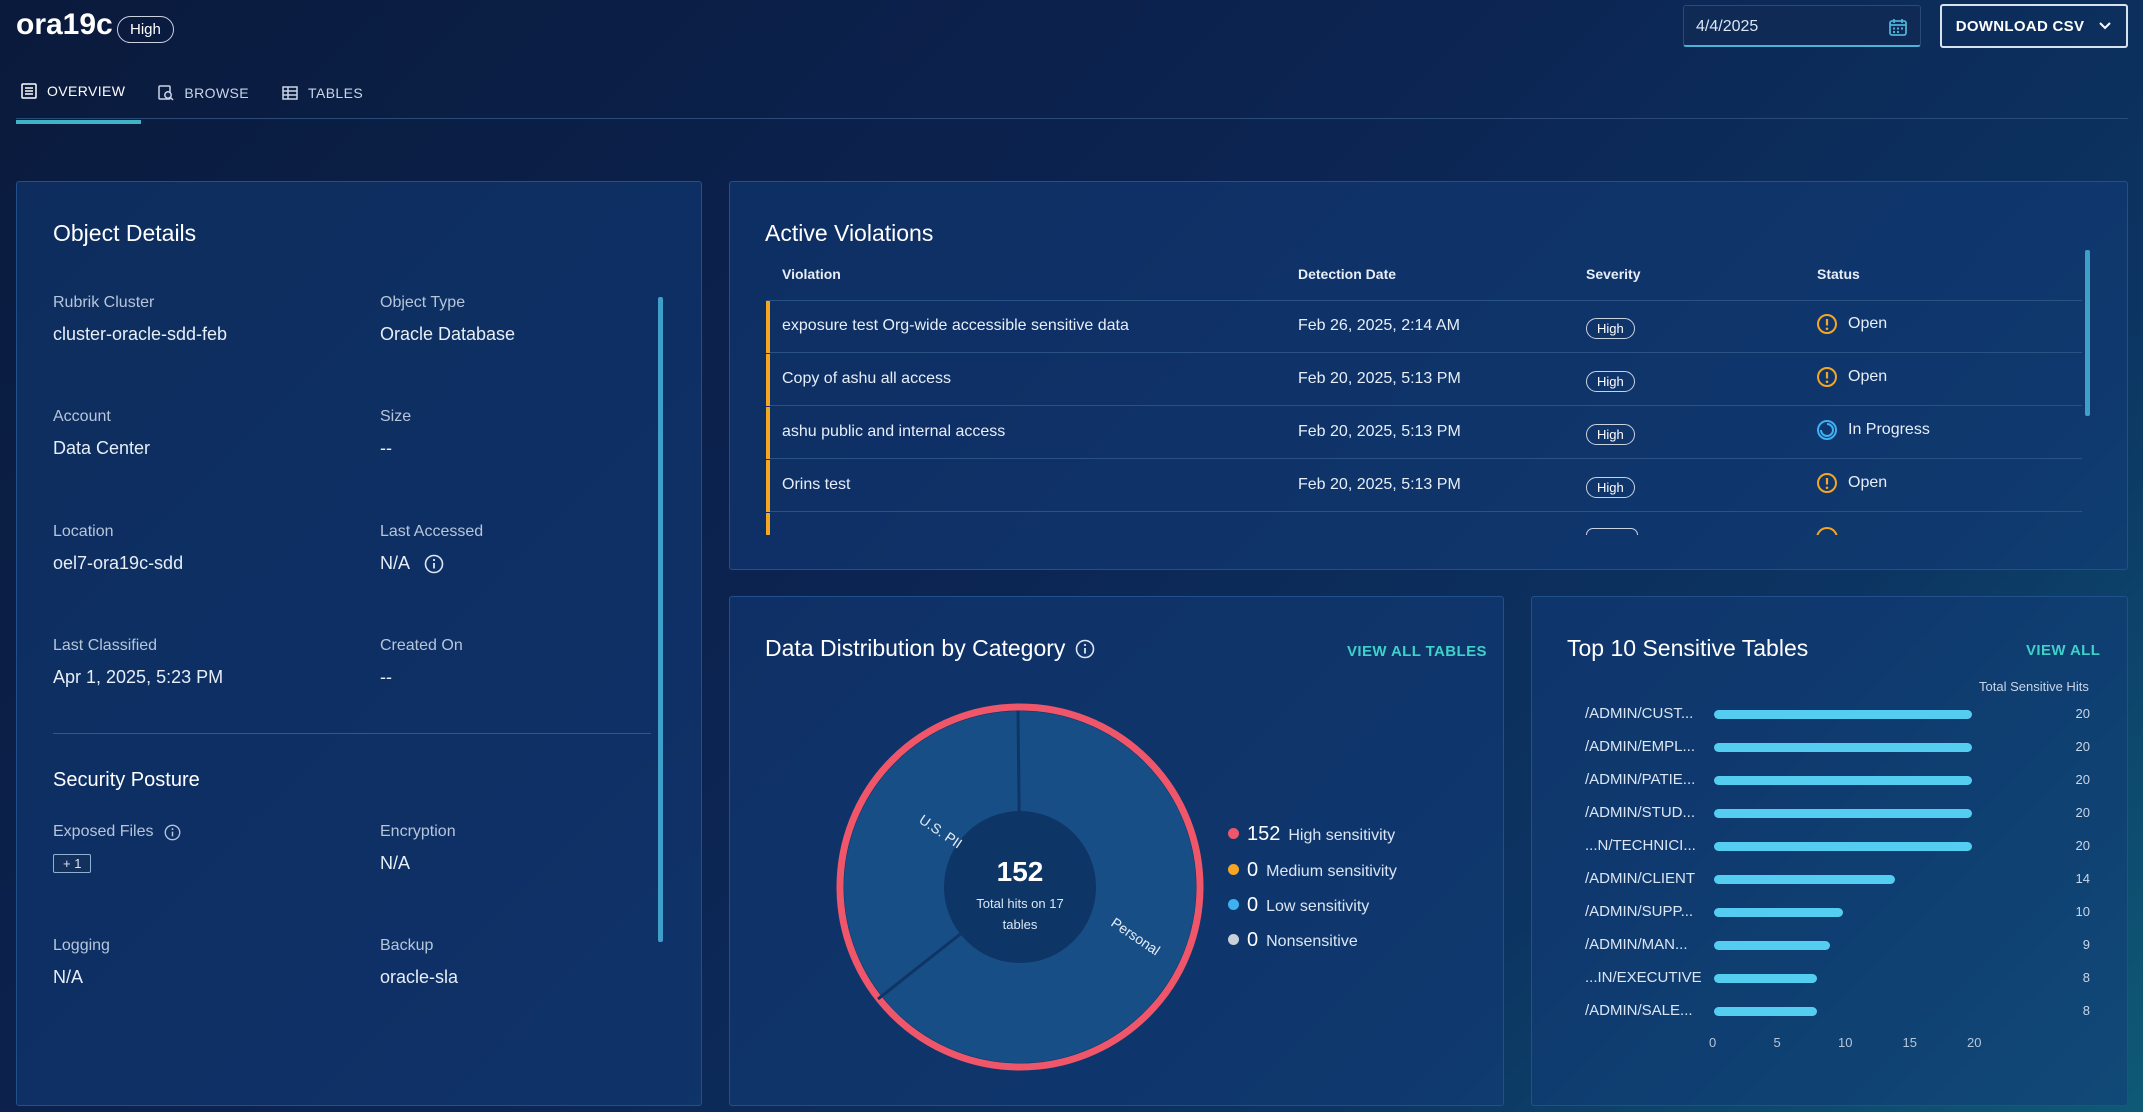 This screenshot has height=1112, width=2143. Describe the element at coordinates (2020, 26) in the screenshot. I see `download-csv-label: DOWNLOAD CSV` at that location.